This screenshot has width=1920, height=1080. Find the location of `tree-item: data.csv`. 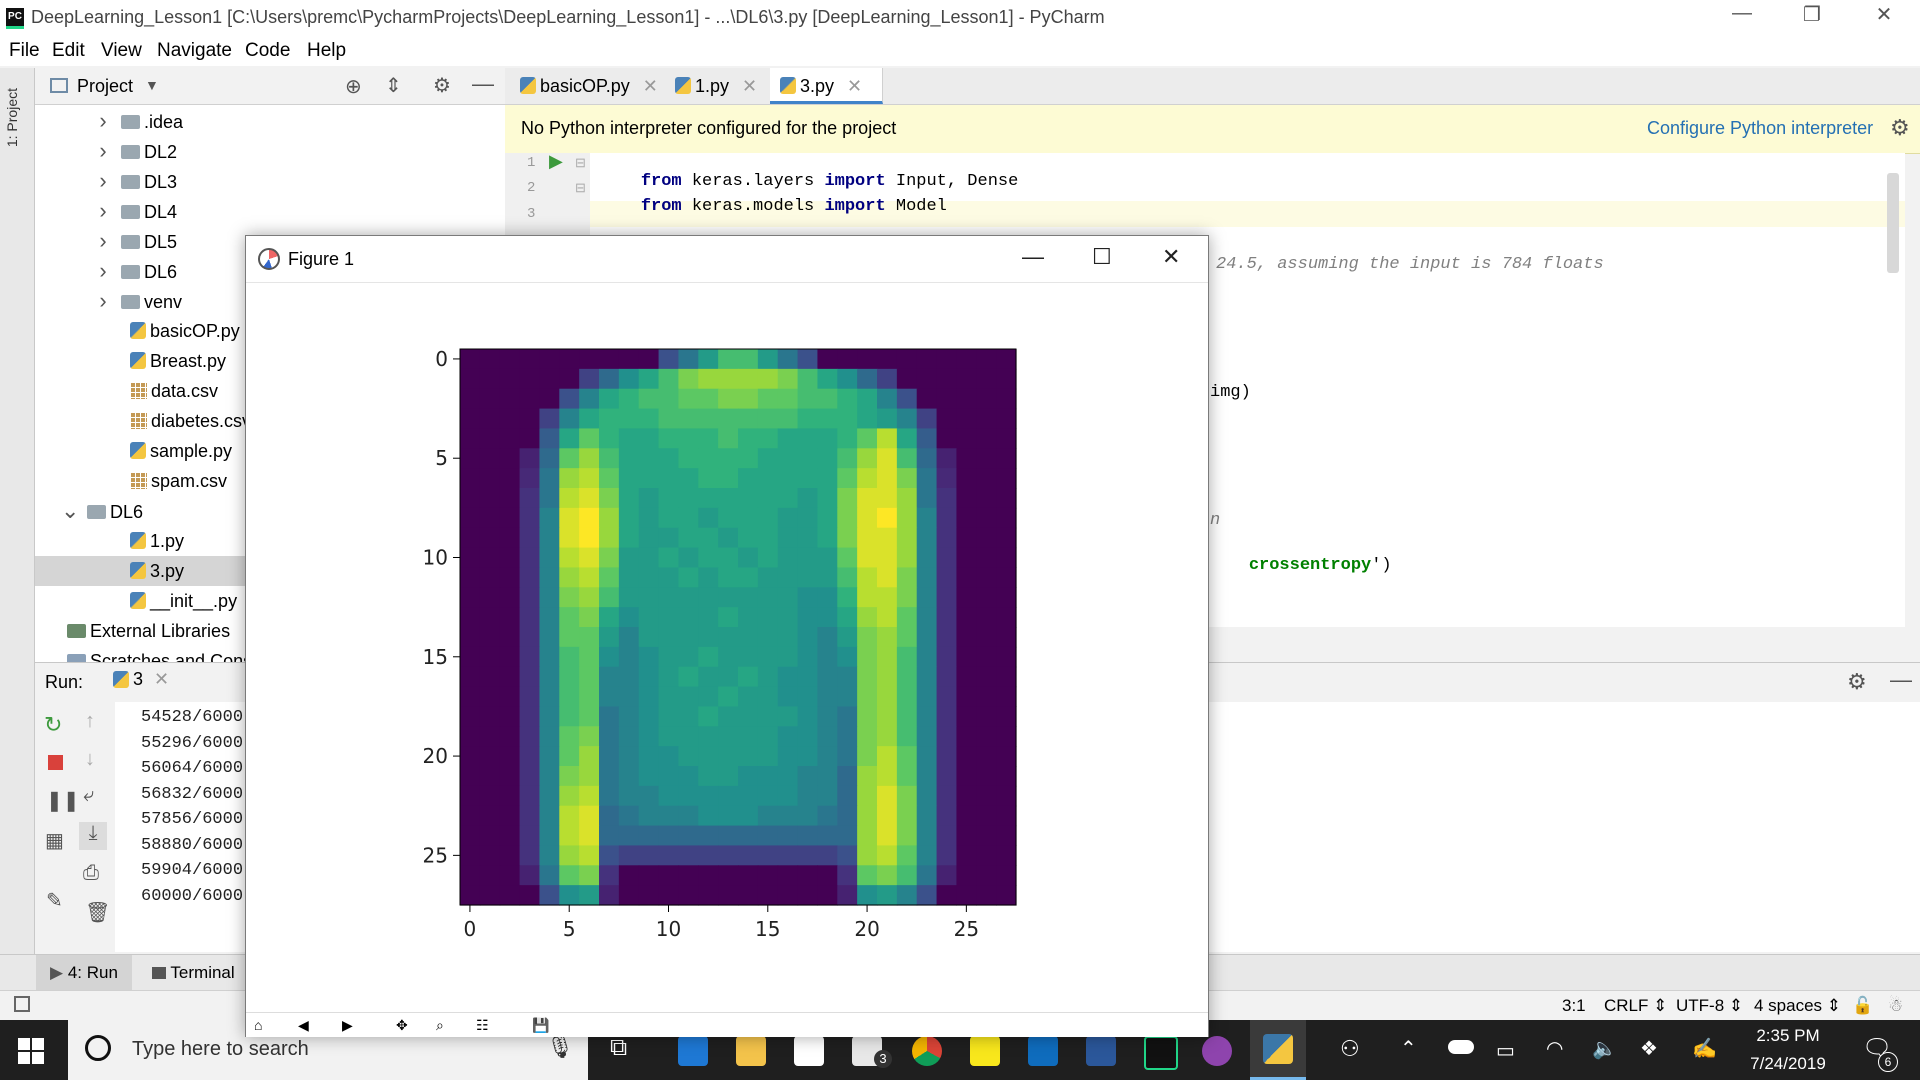

tree-item: data.csv is located at coordinates (270, 391).